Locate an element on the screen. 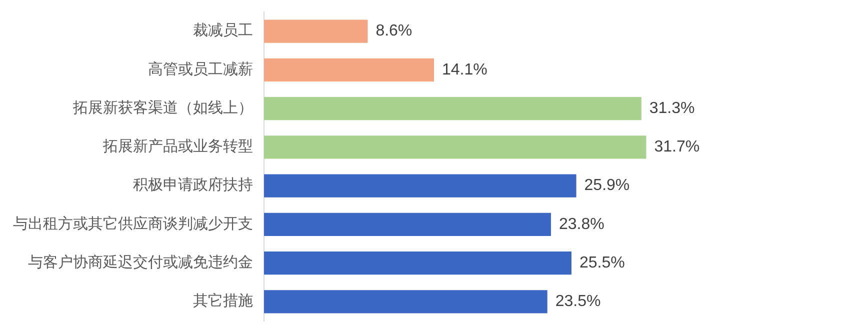 The image size is (866, 333). y-tick-label: 与出租方或其它供应商谈判减少开支 is located at coordinates (133, 223).